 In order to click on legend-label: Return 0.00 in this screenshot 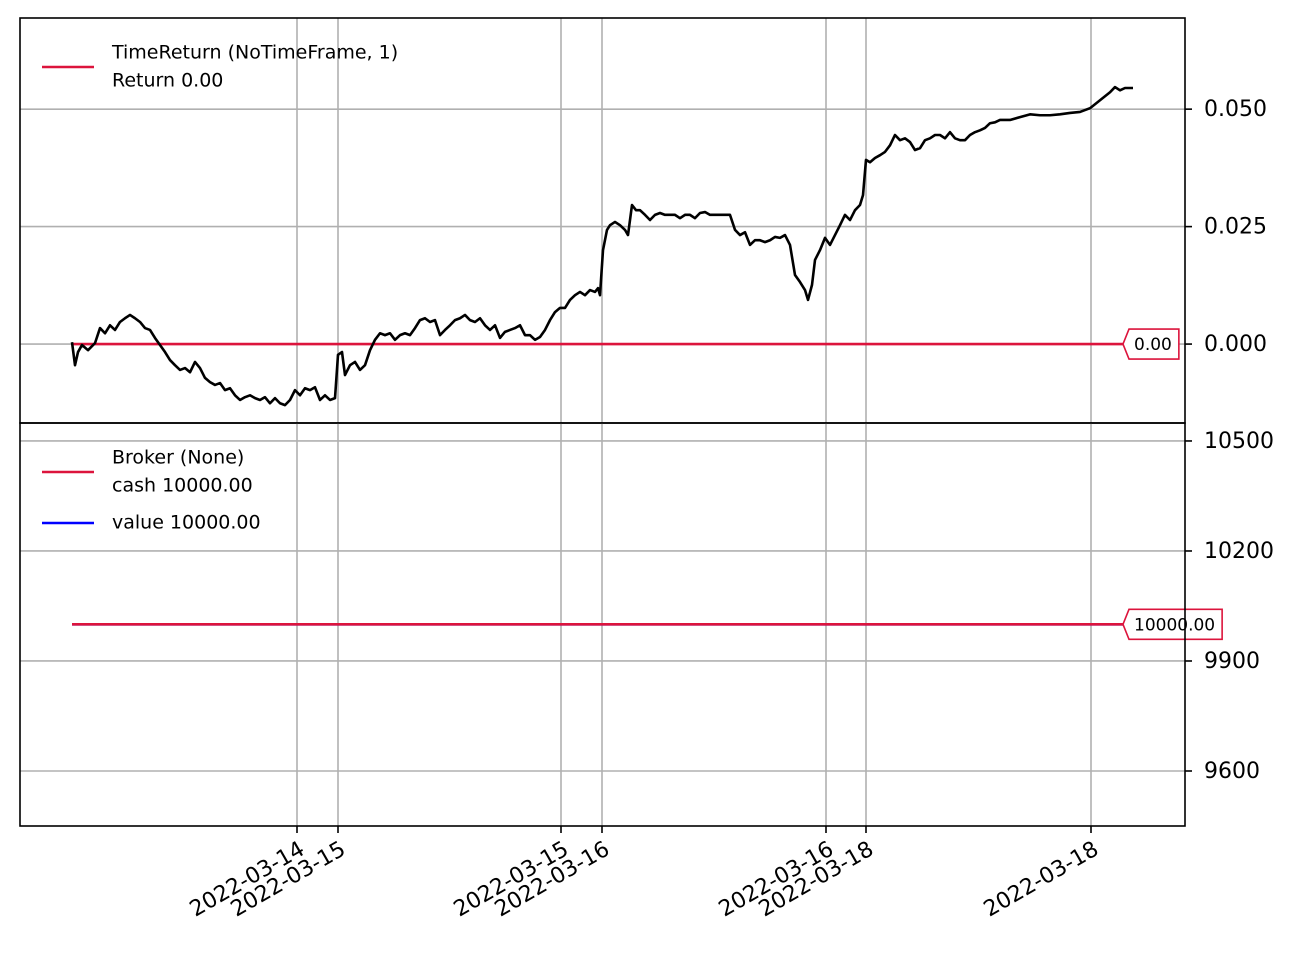, I will do `click(167, 81)`.